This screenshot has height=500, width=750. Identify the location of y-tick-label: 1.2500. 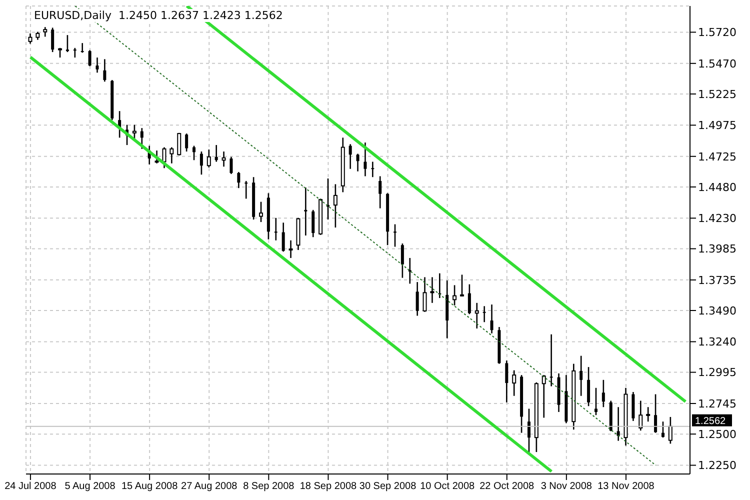
(717, 434).